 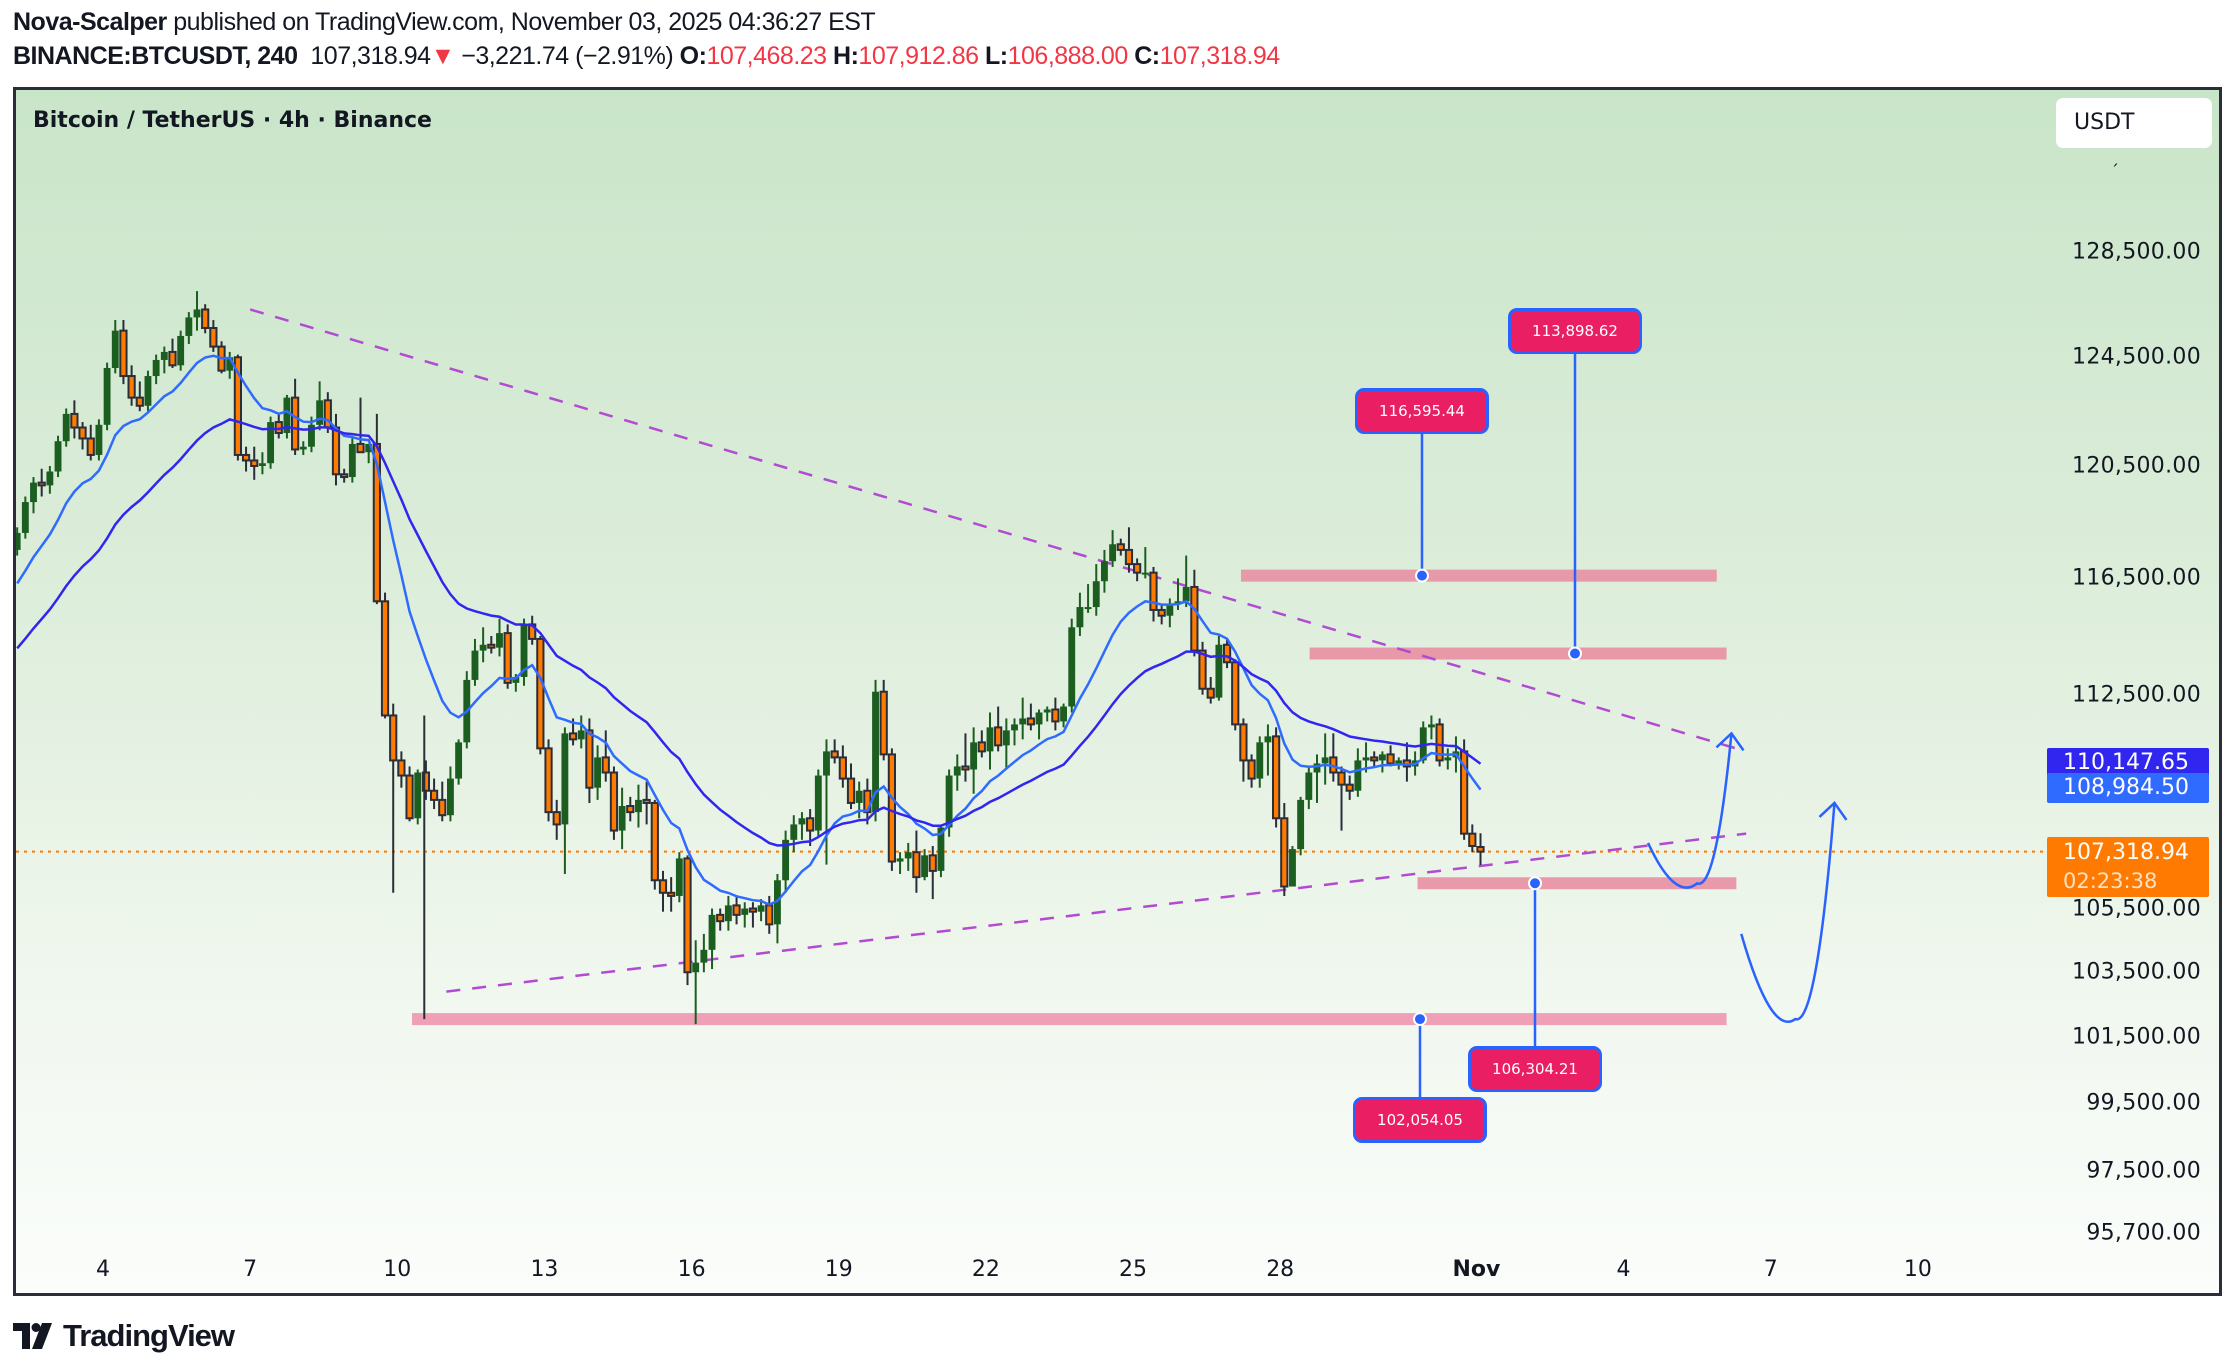 I want to click on price-callout: 102,054.05, so click(x=1420, y=1120).